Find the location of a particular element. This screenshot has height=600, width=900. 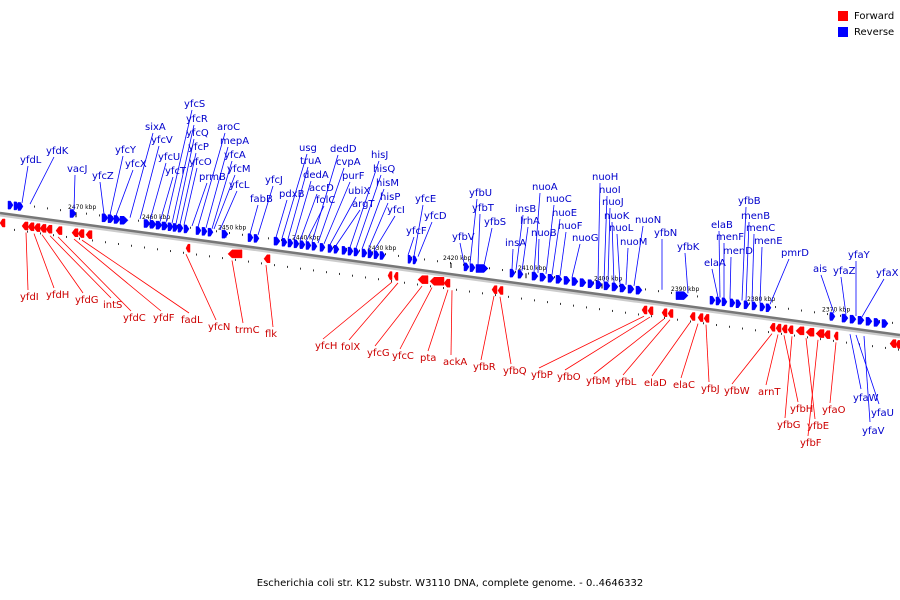

reverse-gene-label: insA is located at coordinates (515, 243).